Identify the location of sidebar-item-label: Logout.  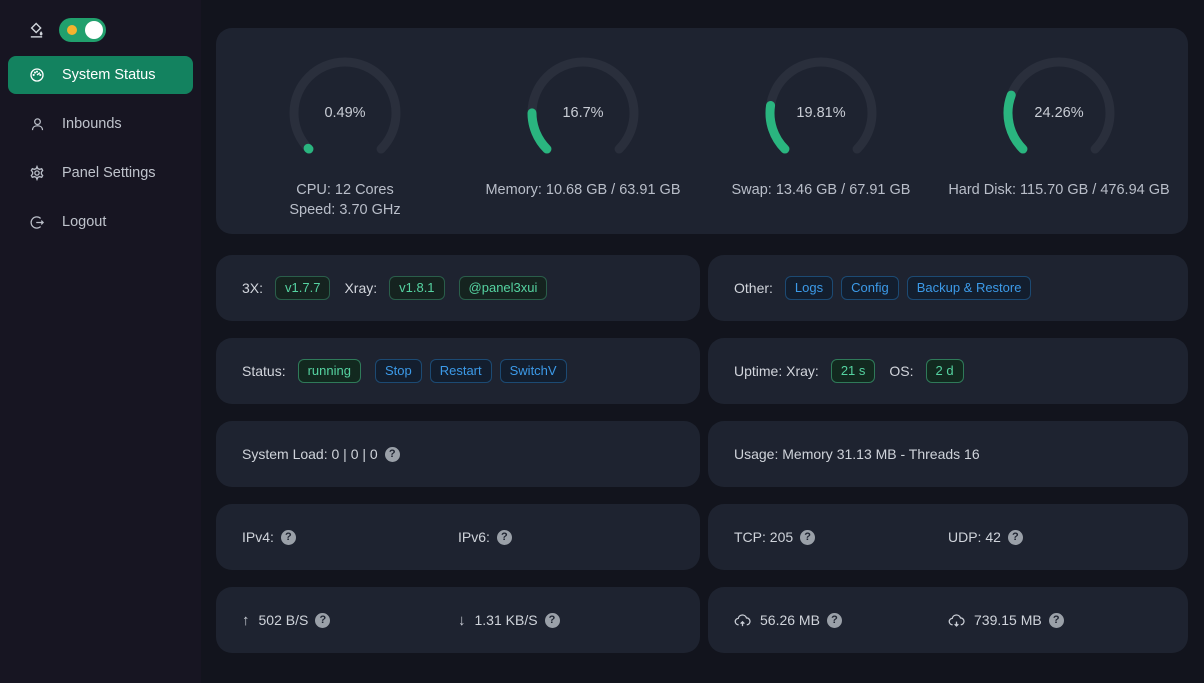
(84, 222).